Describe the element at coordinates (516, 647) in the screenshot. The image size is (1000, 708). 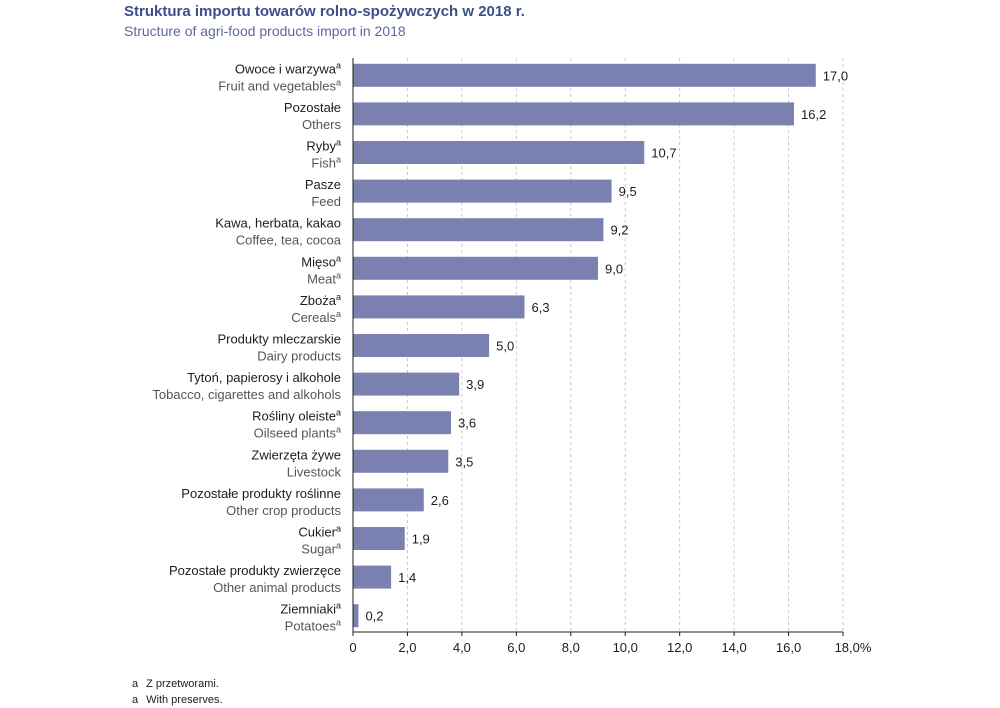
I see `x-tick-label: 6,0` at that location.